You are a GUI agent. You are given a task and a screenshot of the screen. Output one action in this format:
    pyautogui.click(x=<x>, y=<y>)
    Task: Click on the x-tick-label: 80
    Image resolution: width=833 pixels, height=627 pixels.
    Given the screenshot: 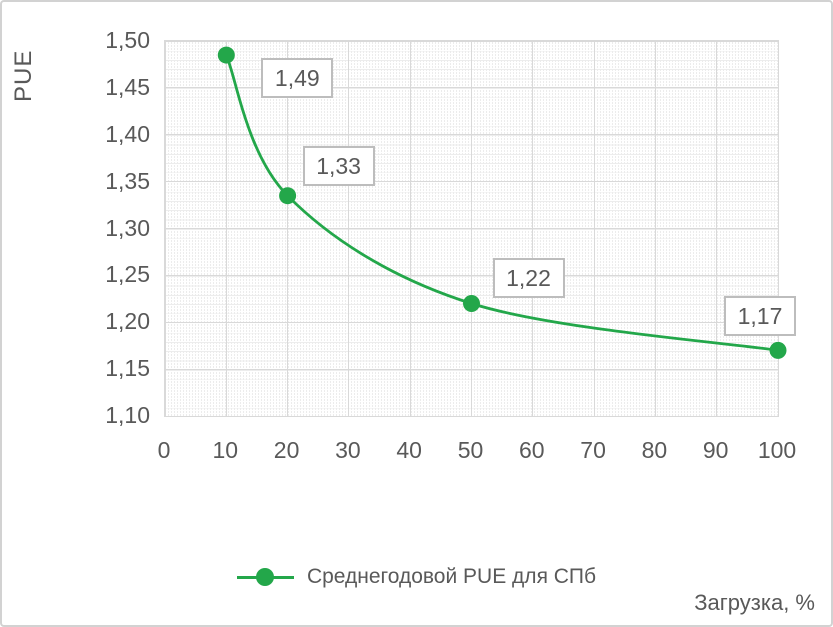 What is the action you would take?
    pyautogui.click(x=654, y=450)
    